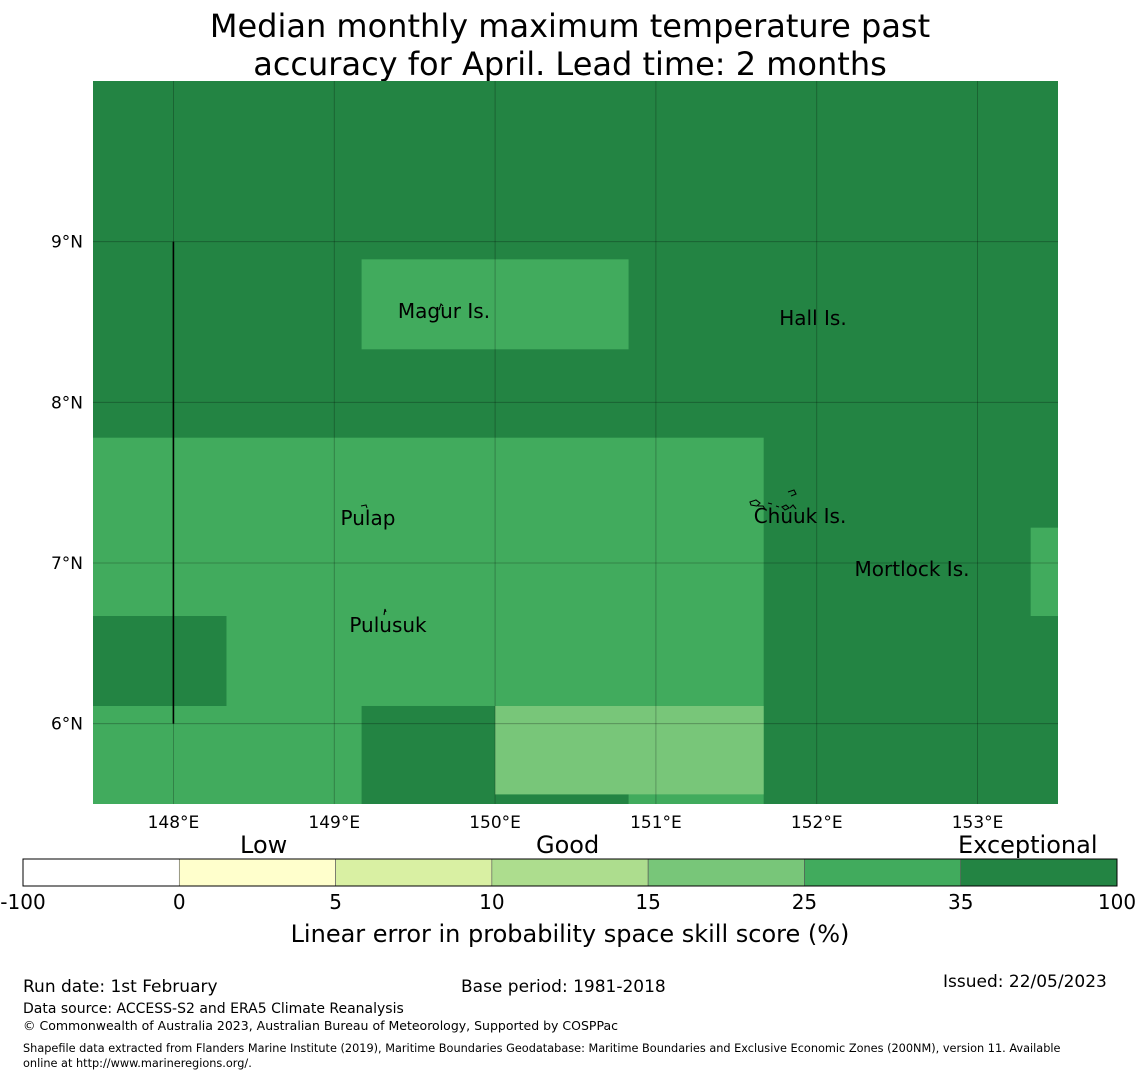 The image size is (1140, 1080). I want to click on island-outline-pulusuk, so click(385, 612).